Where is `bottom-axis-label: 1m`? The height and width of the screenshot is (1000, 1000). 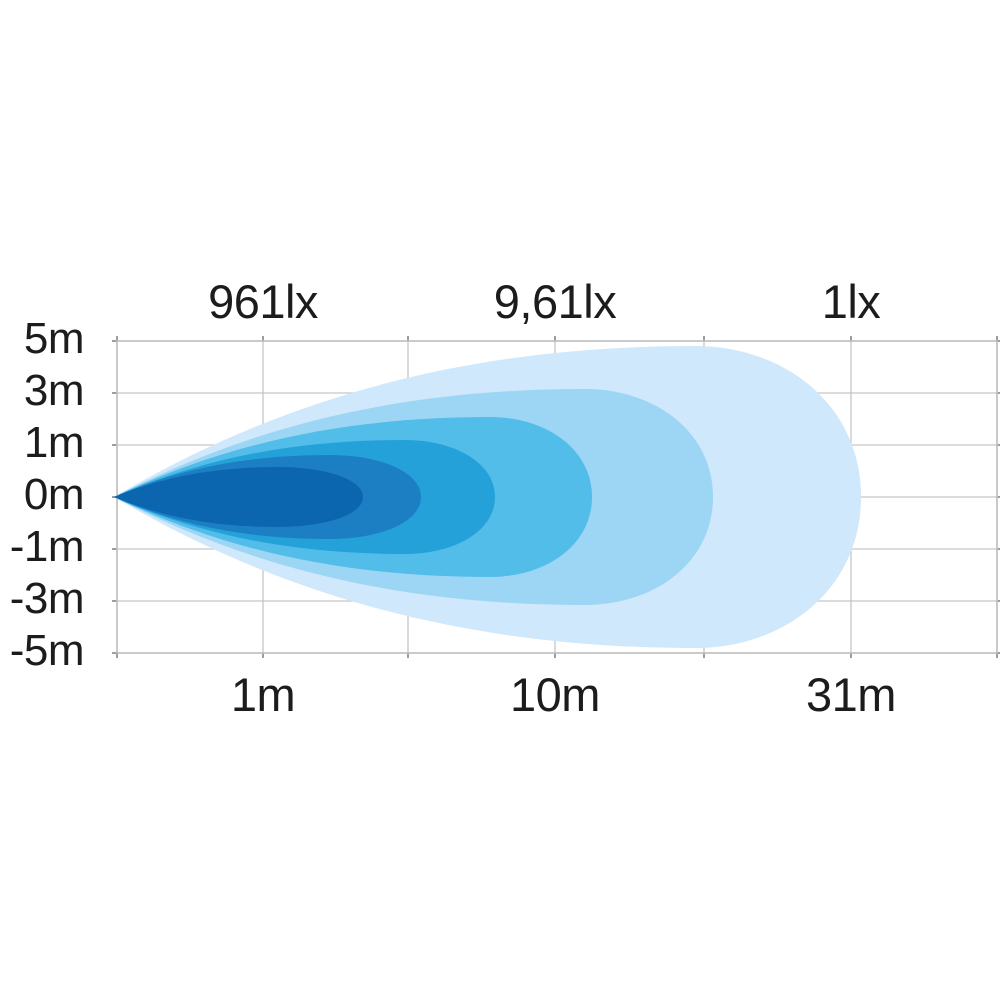 bottom-axis-label: 1m is located at coordinates (263, 694).